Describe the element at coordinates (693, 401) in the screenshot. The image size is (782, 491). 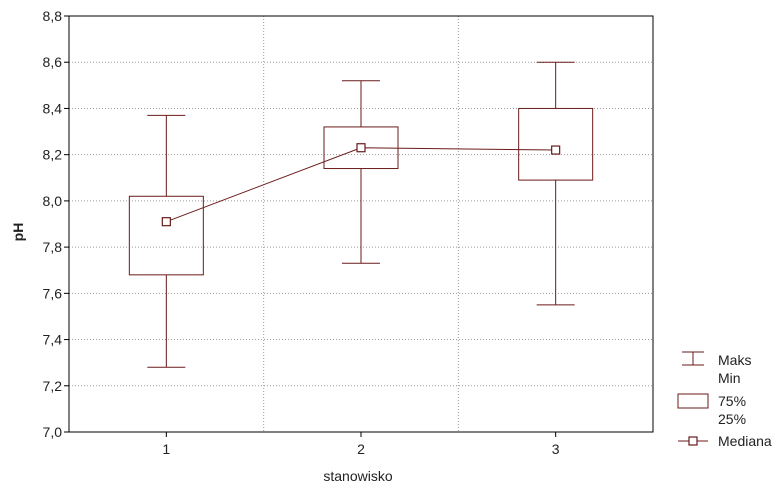
I see `legend-box-symbol` at that location.